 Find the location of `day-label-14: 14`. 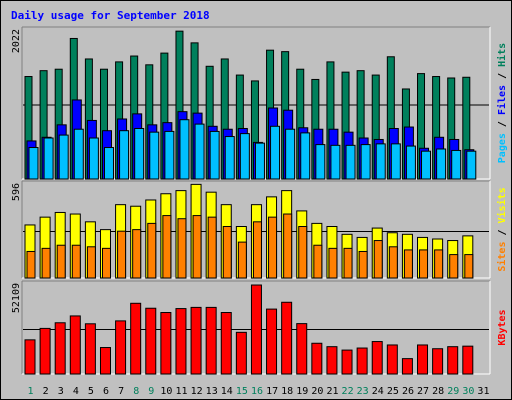

day-label-14: 14 is located at coordinates (227, 391).